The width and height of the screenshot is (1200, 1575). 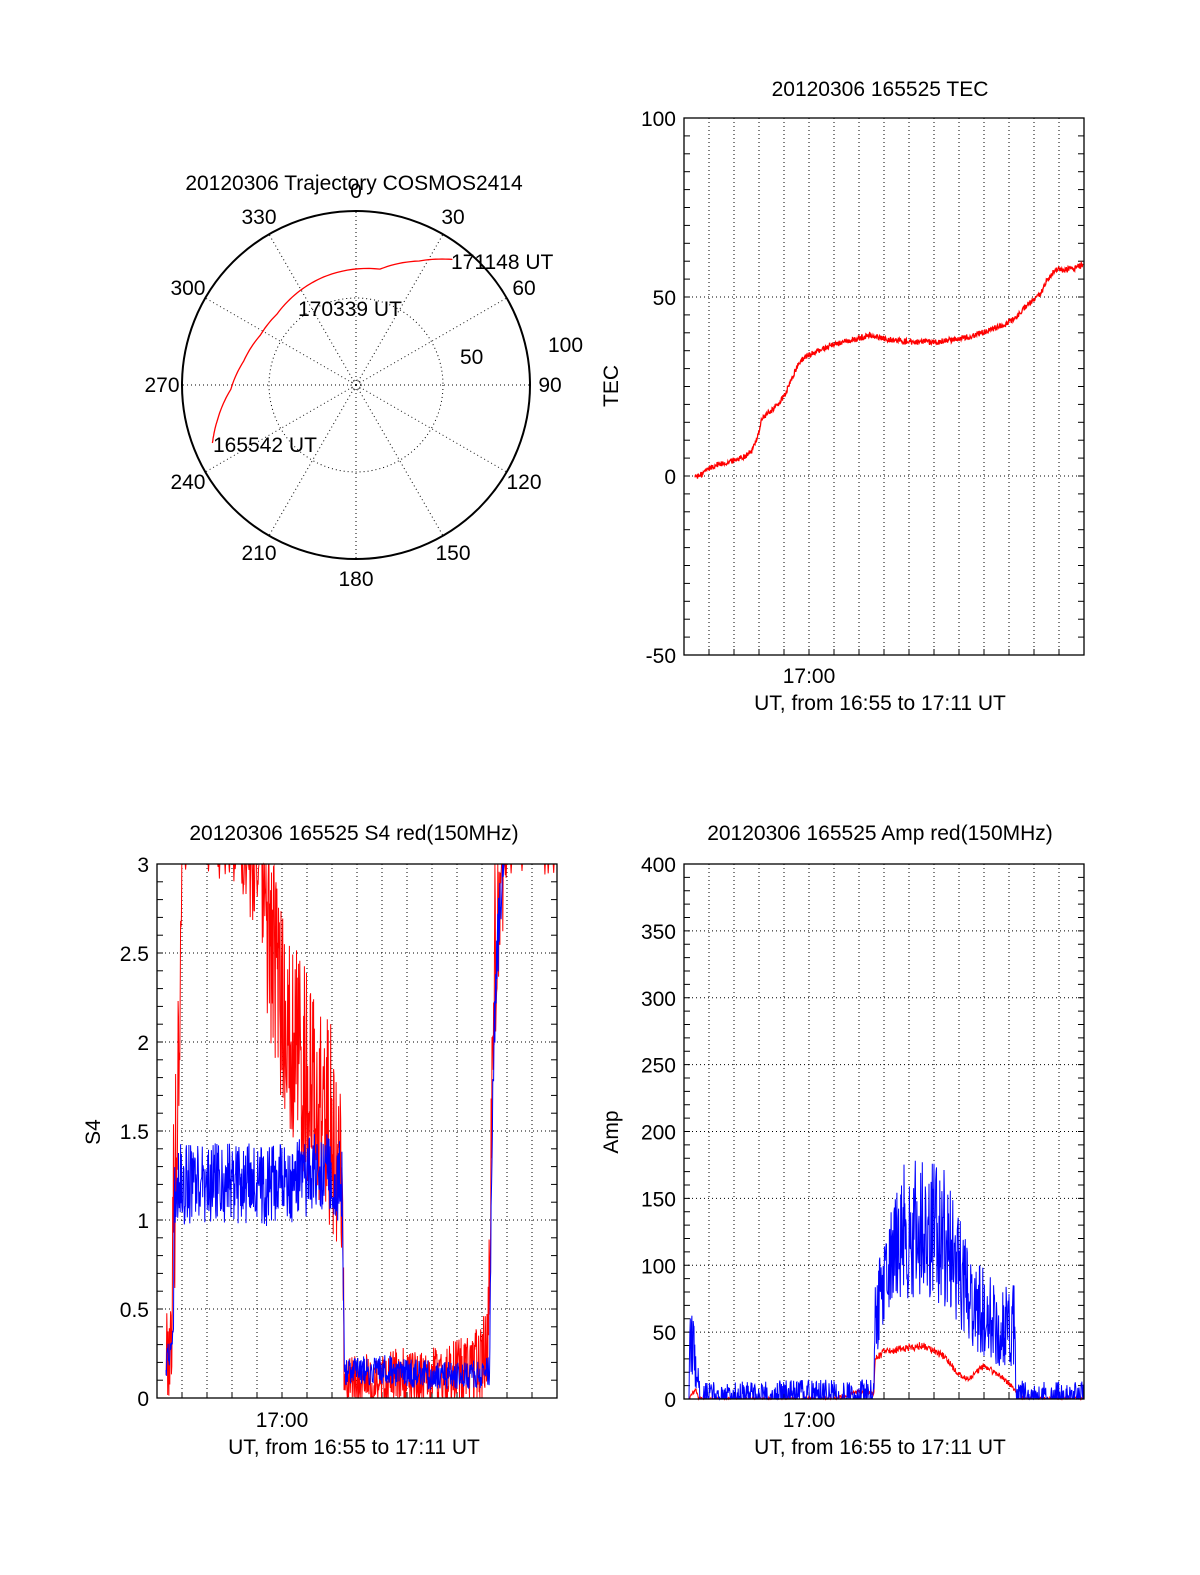 What do you see at coordinates (361, 1127) in the screenshot?
I see `s4-series-blue` at bounding box center [361, 1127].